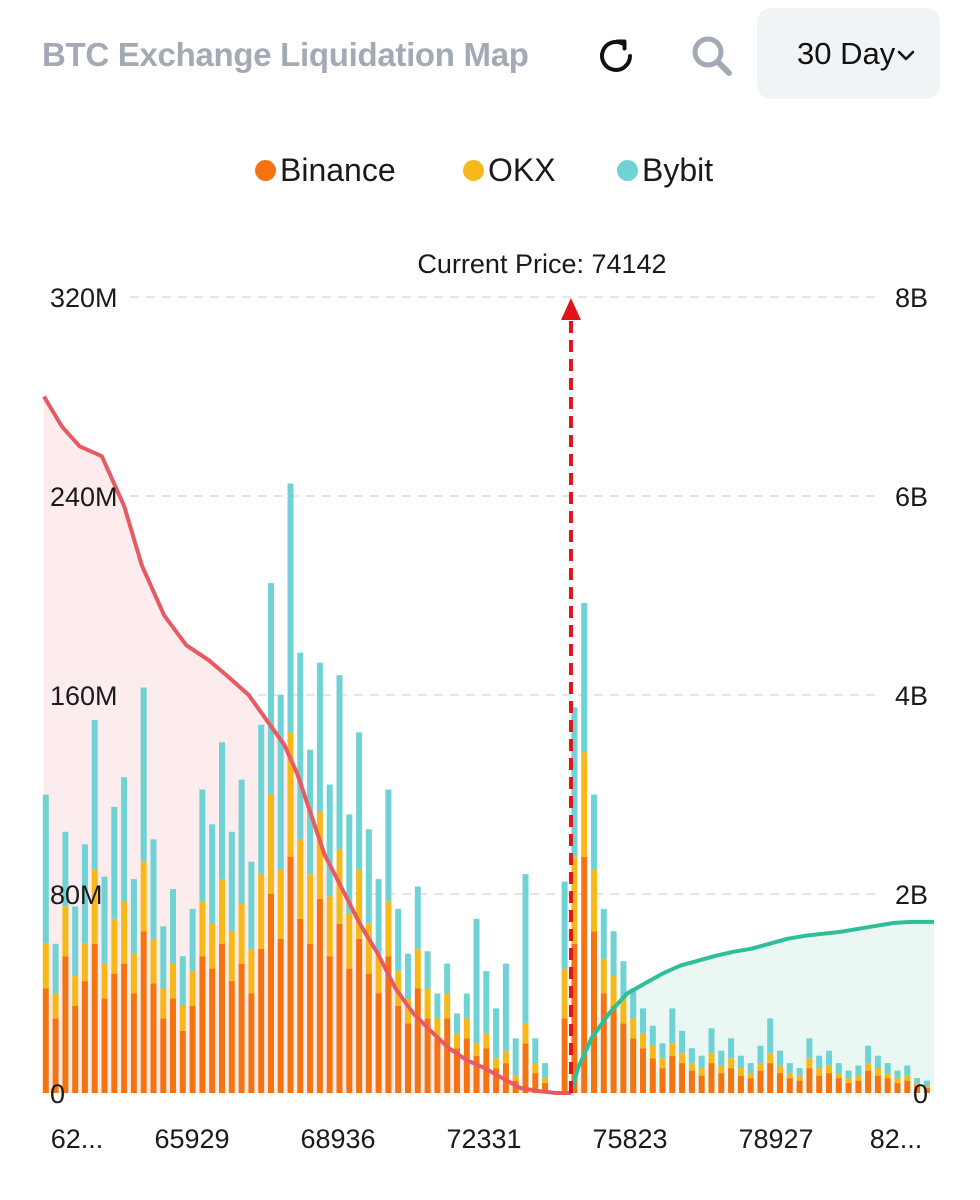 The width and height of the screenshot is (980, 1200). What do you see at coordinates (848, 53) in the screenshot?
I see `period-select: 30 Day` at bounding box center [848, 53].